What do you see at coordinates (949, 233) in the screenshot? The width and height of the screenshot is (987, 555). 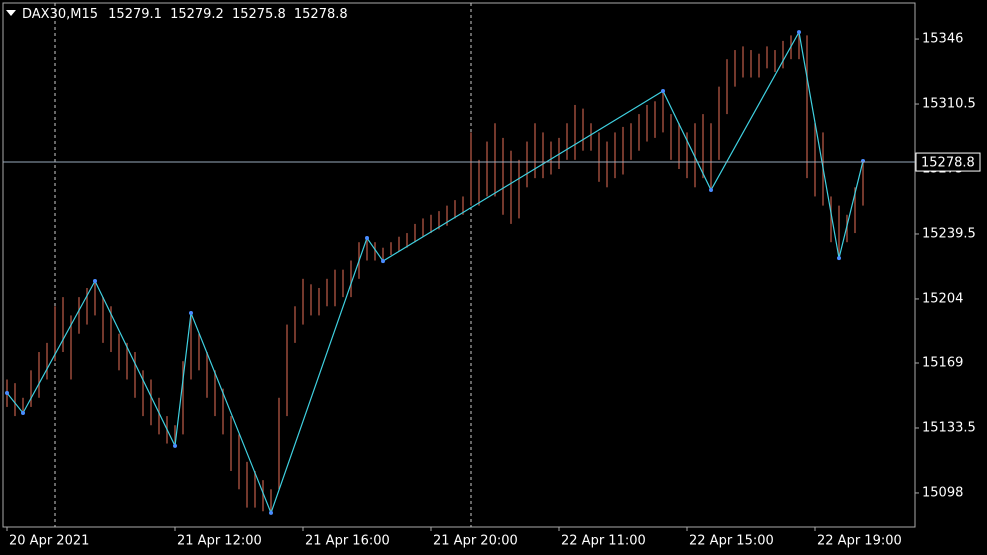 I see `y-tick-label: 15239.5` at bounding box center [949, 233].